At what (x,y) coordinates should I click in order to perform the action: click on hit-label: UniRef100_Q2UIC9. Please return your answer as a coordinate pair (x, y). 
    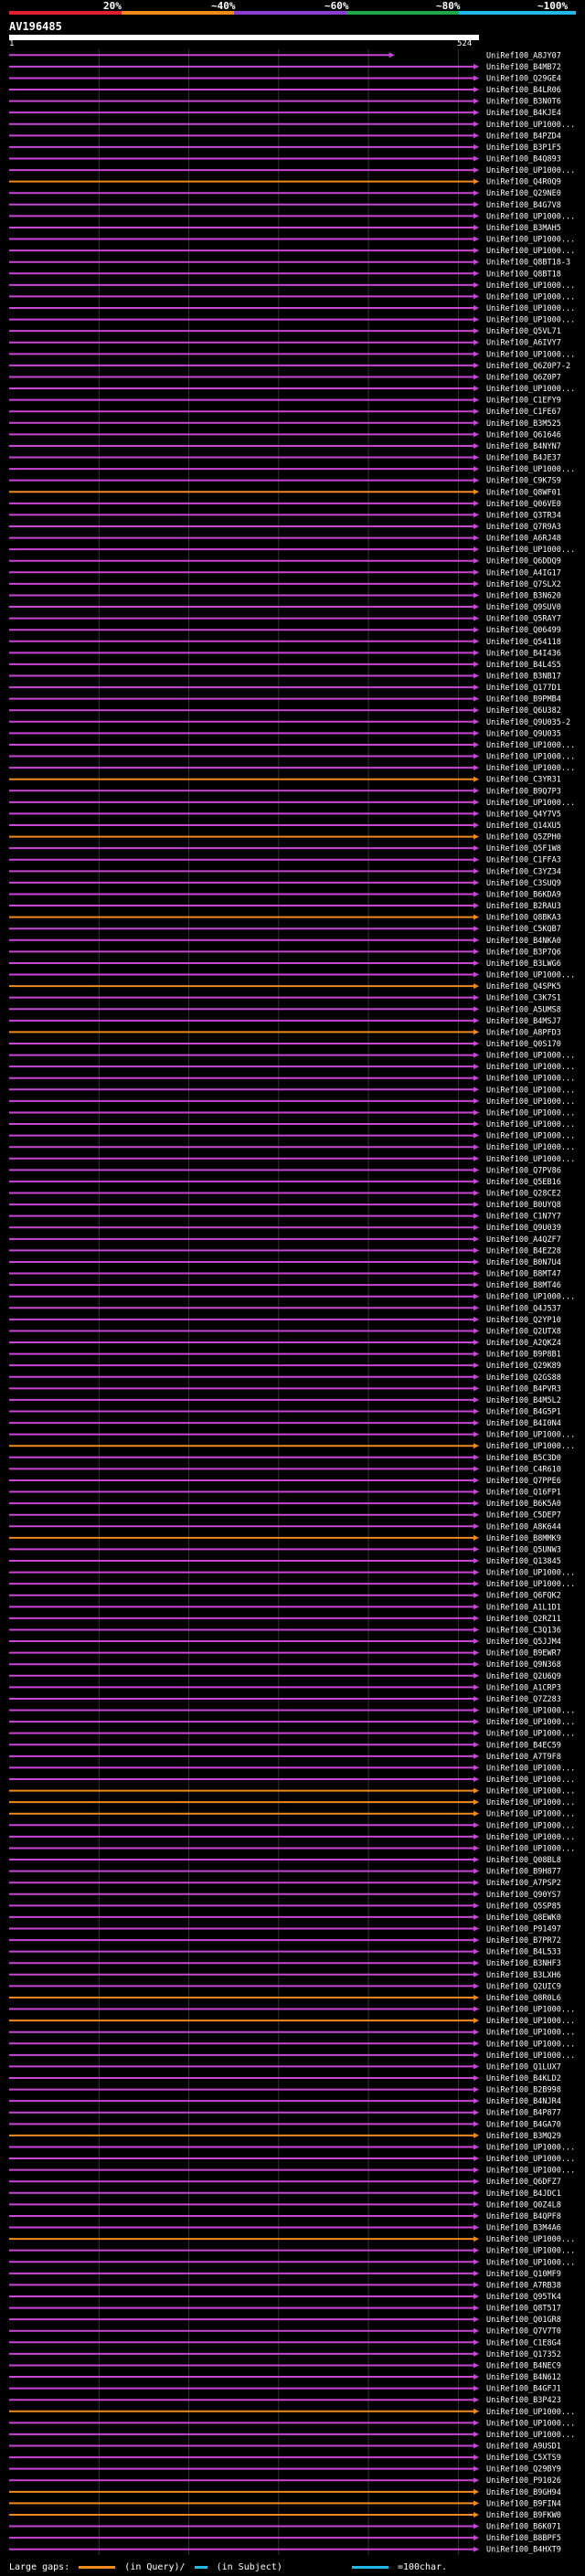
    Looking at the image, I should click on (523, 1986).